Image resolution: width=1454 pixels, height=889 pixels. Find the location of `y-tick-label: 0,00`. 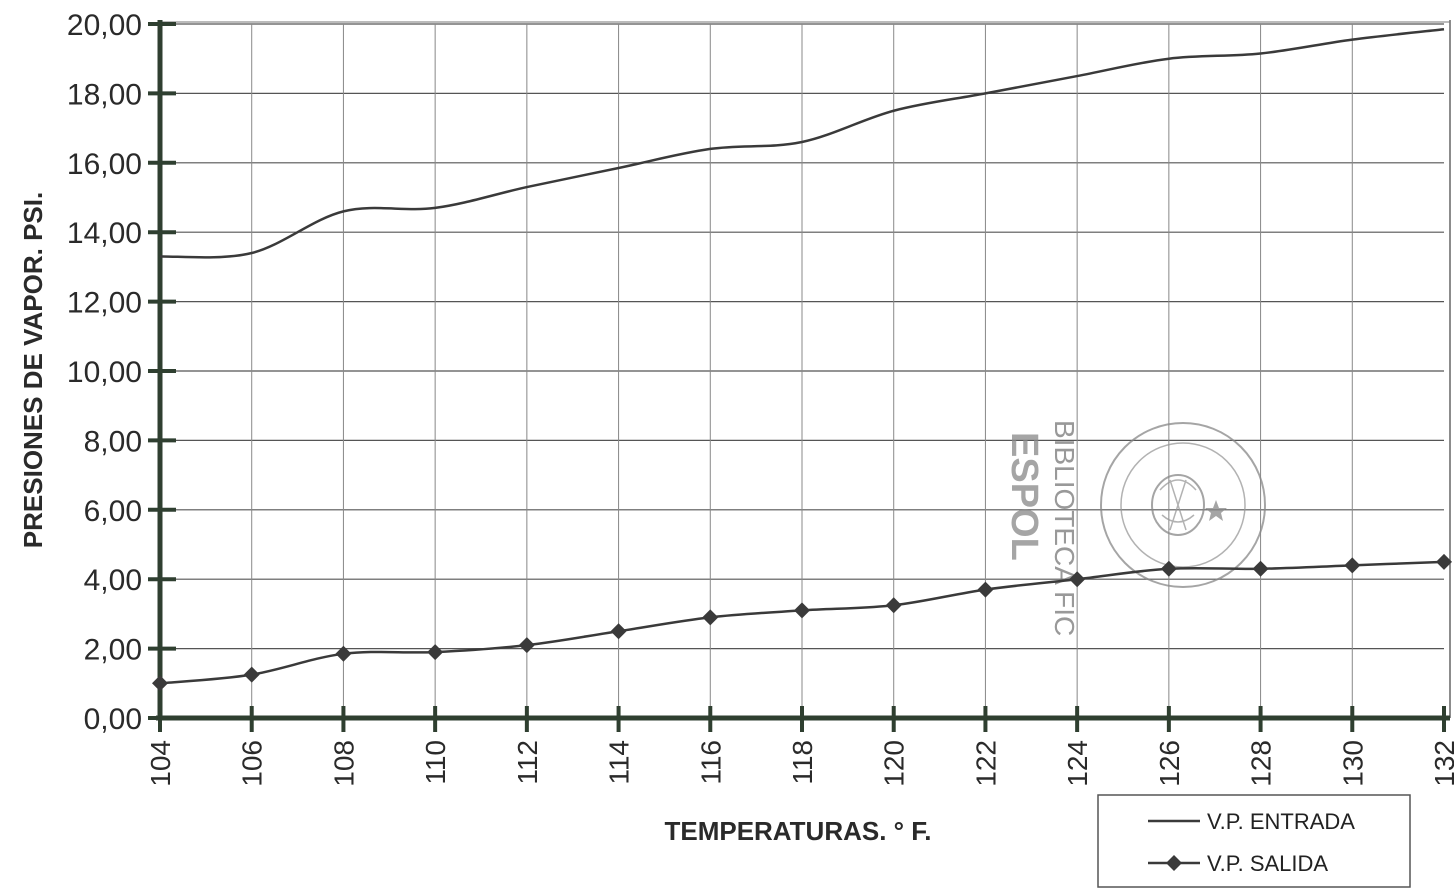

y-tick-label: 0,00 is located at coordinates (113, 719).